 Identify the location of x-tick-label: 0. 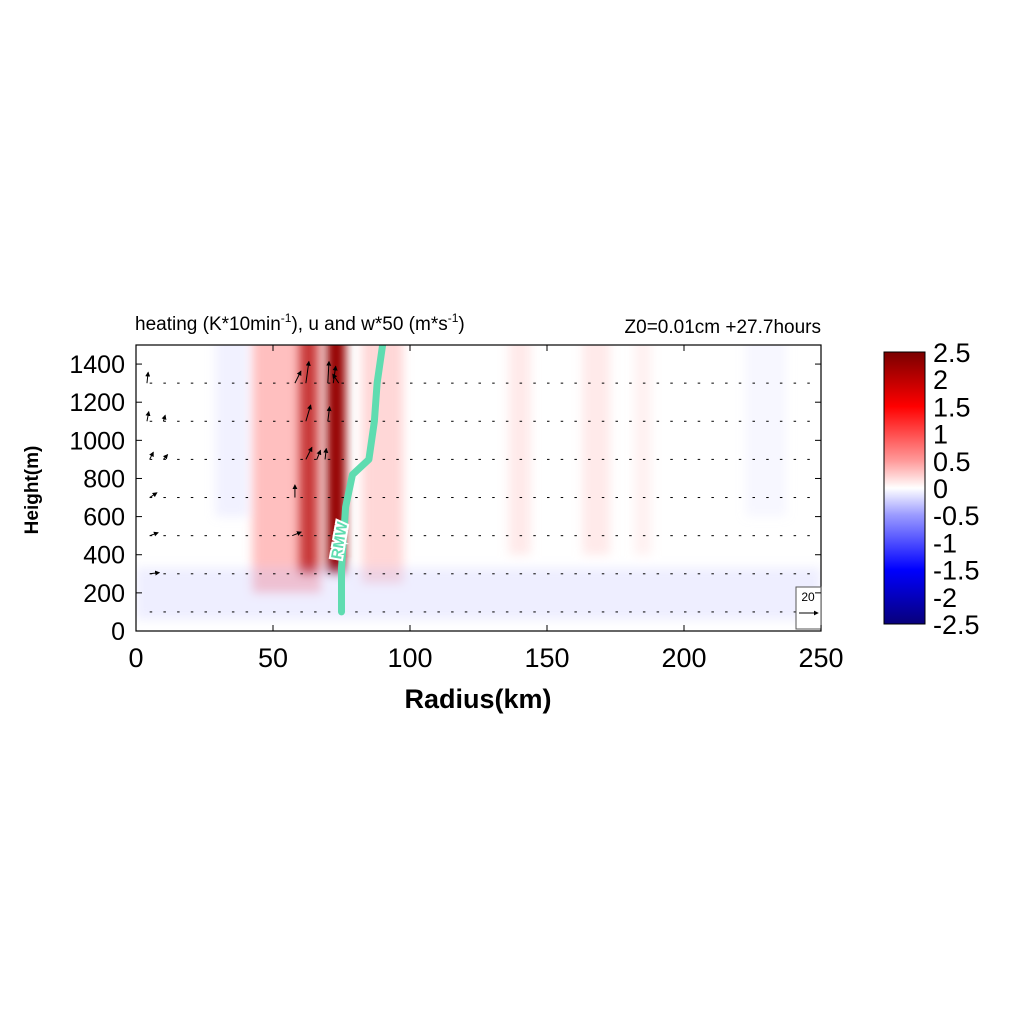
(135, 658).